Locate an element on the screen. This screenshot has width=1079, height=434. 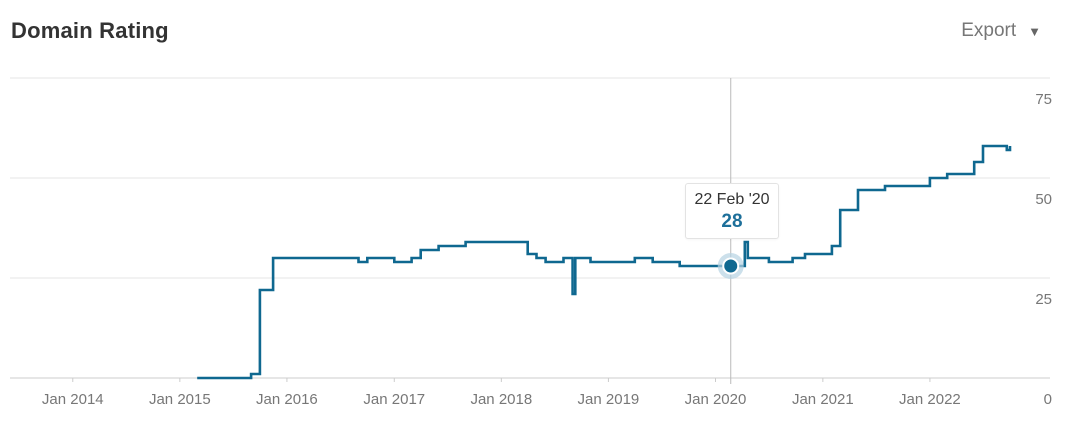
x-tick-label-2020: Jan 2020 is located at coordinates (716, 399).